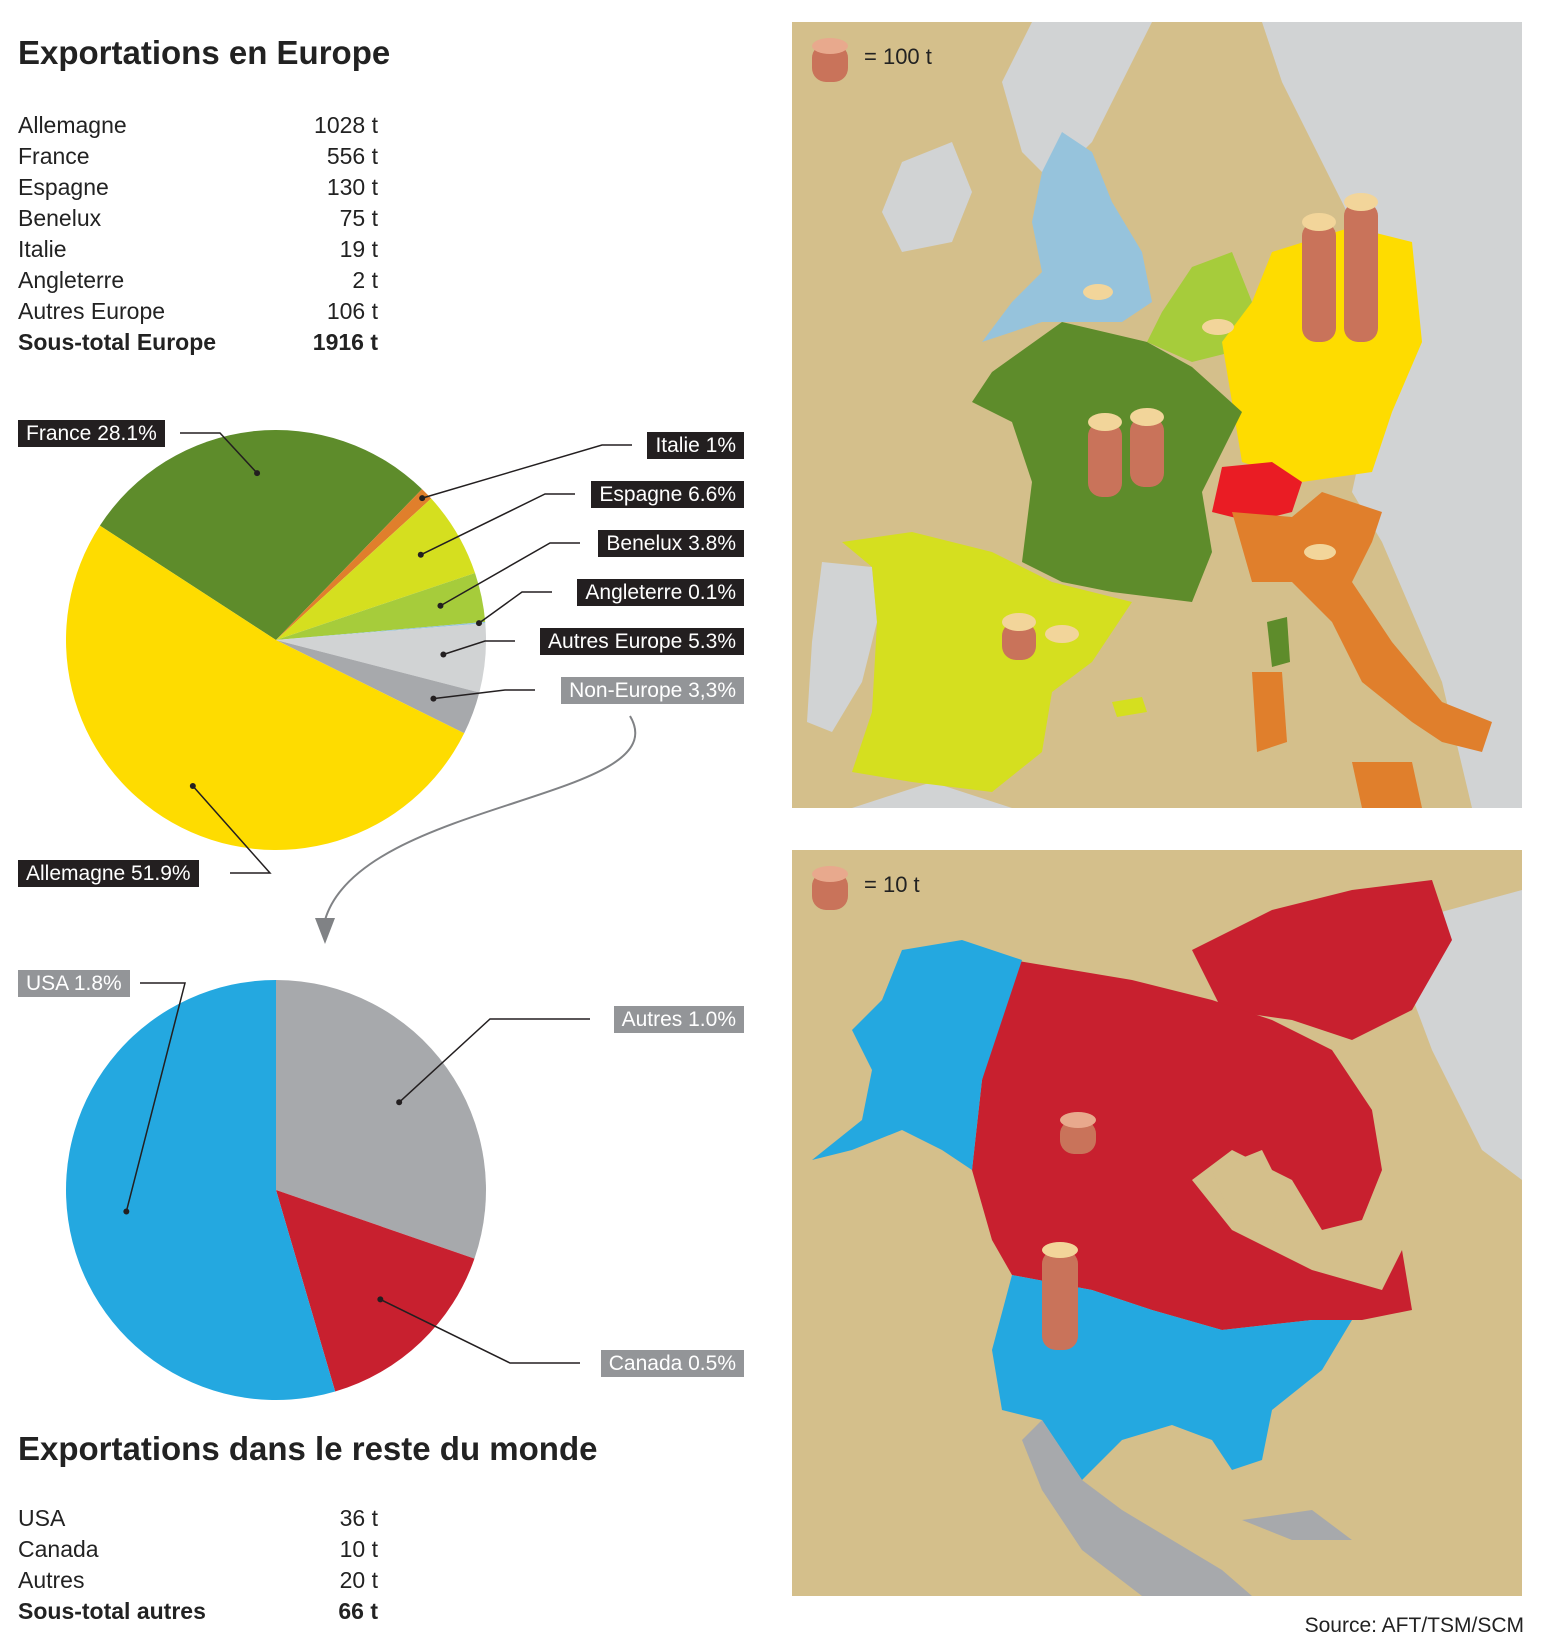 The width and height of the screenshot is (1544, 1648). What do you see at coordinates (399, 1102) in the screenshot?
I see `world-leader-autres-dot` at bounding box center [399, 1102].